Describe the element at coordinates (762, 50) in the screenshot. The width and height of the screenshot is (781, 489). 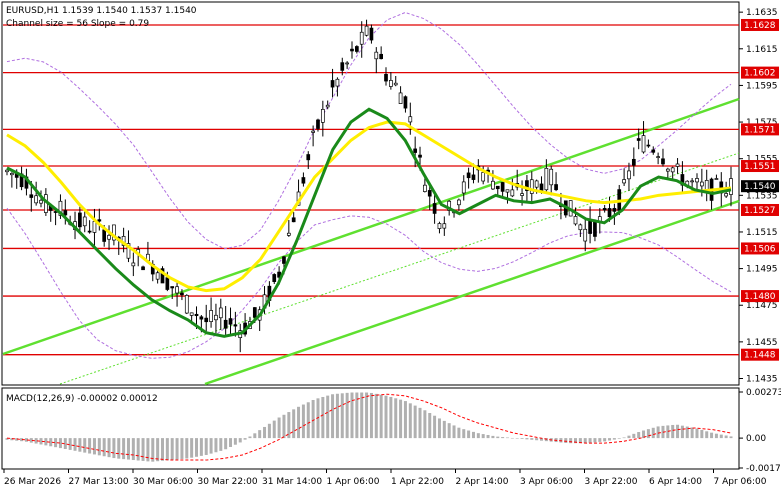
I see `price-tick-label: 1.1615` at that location.